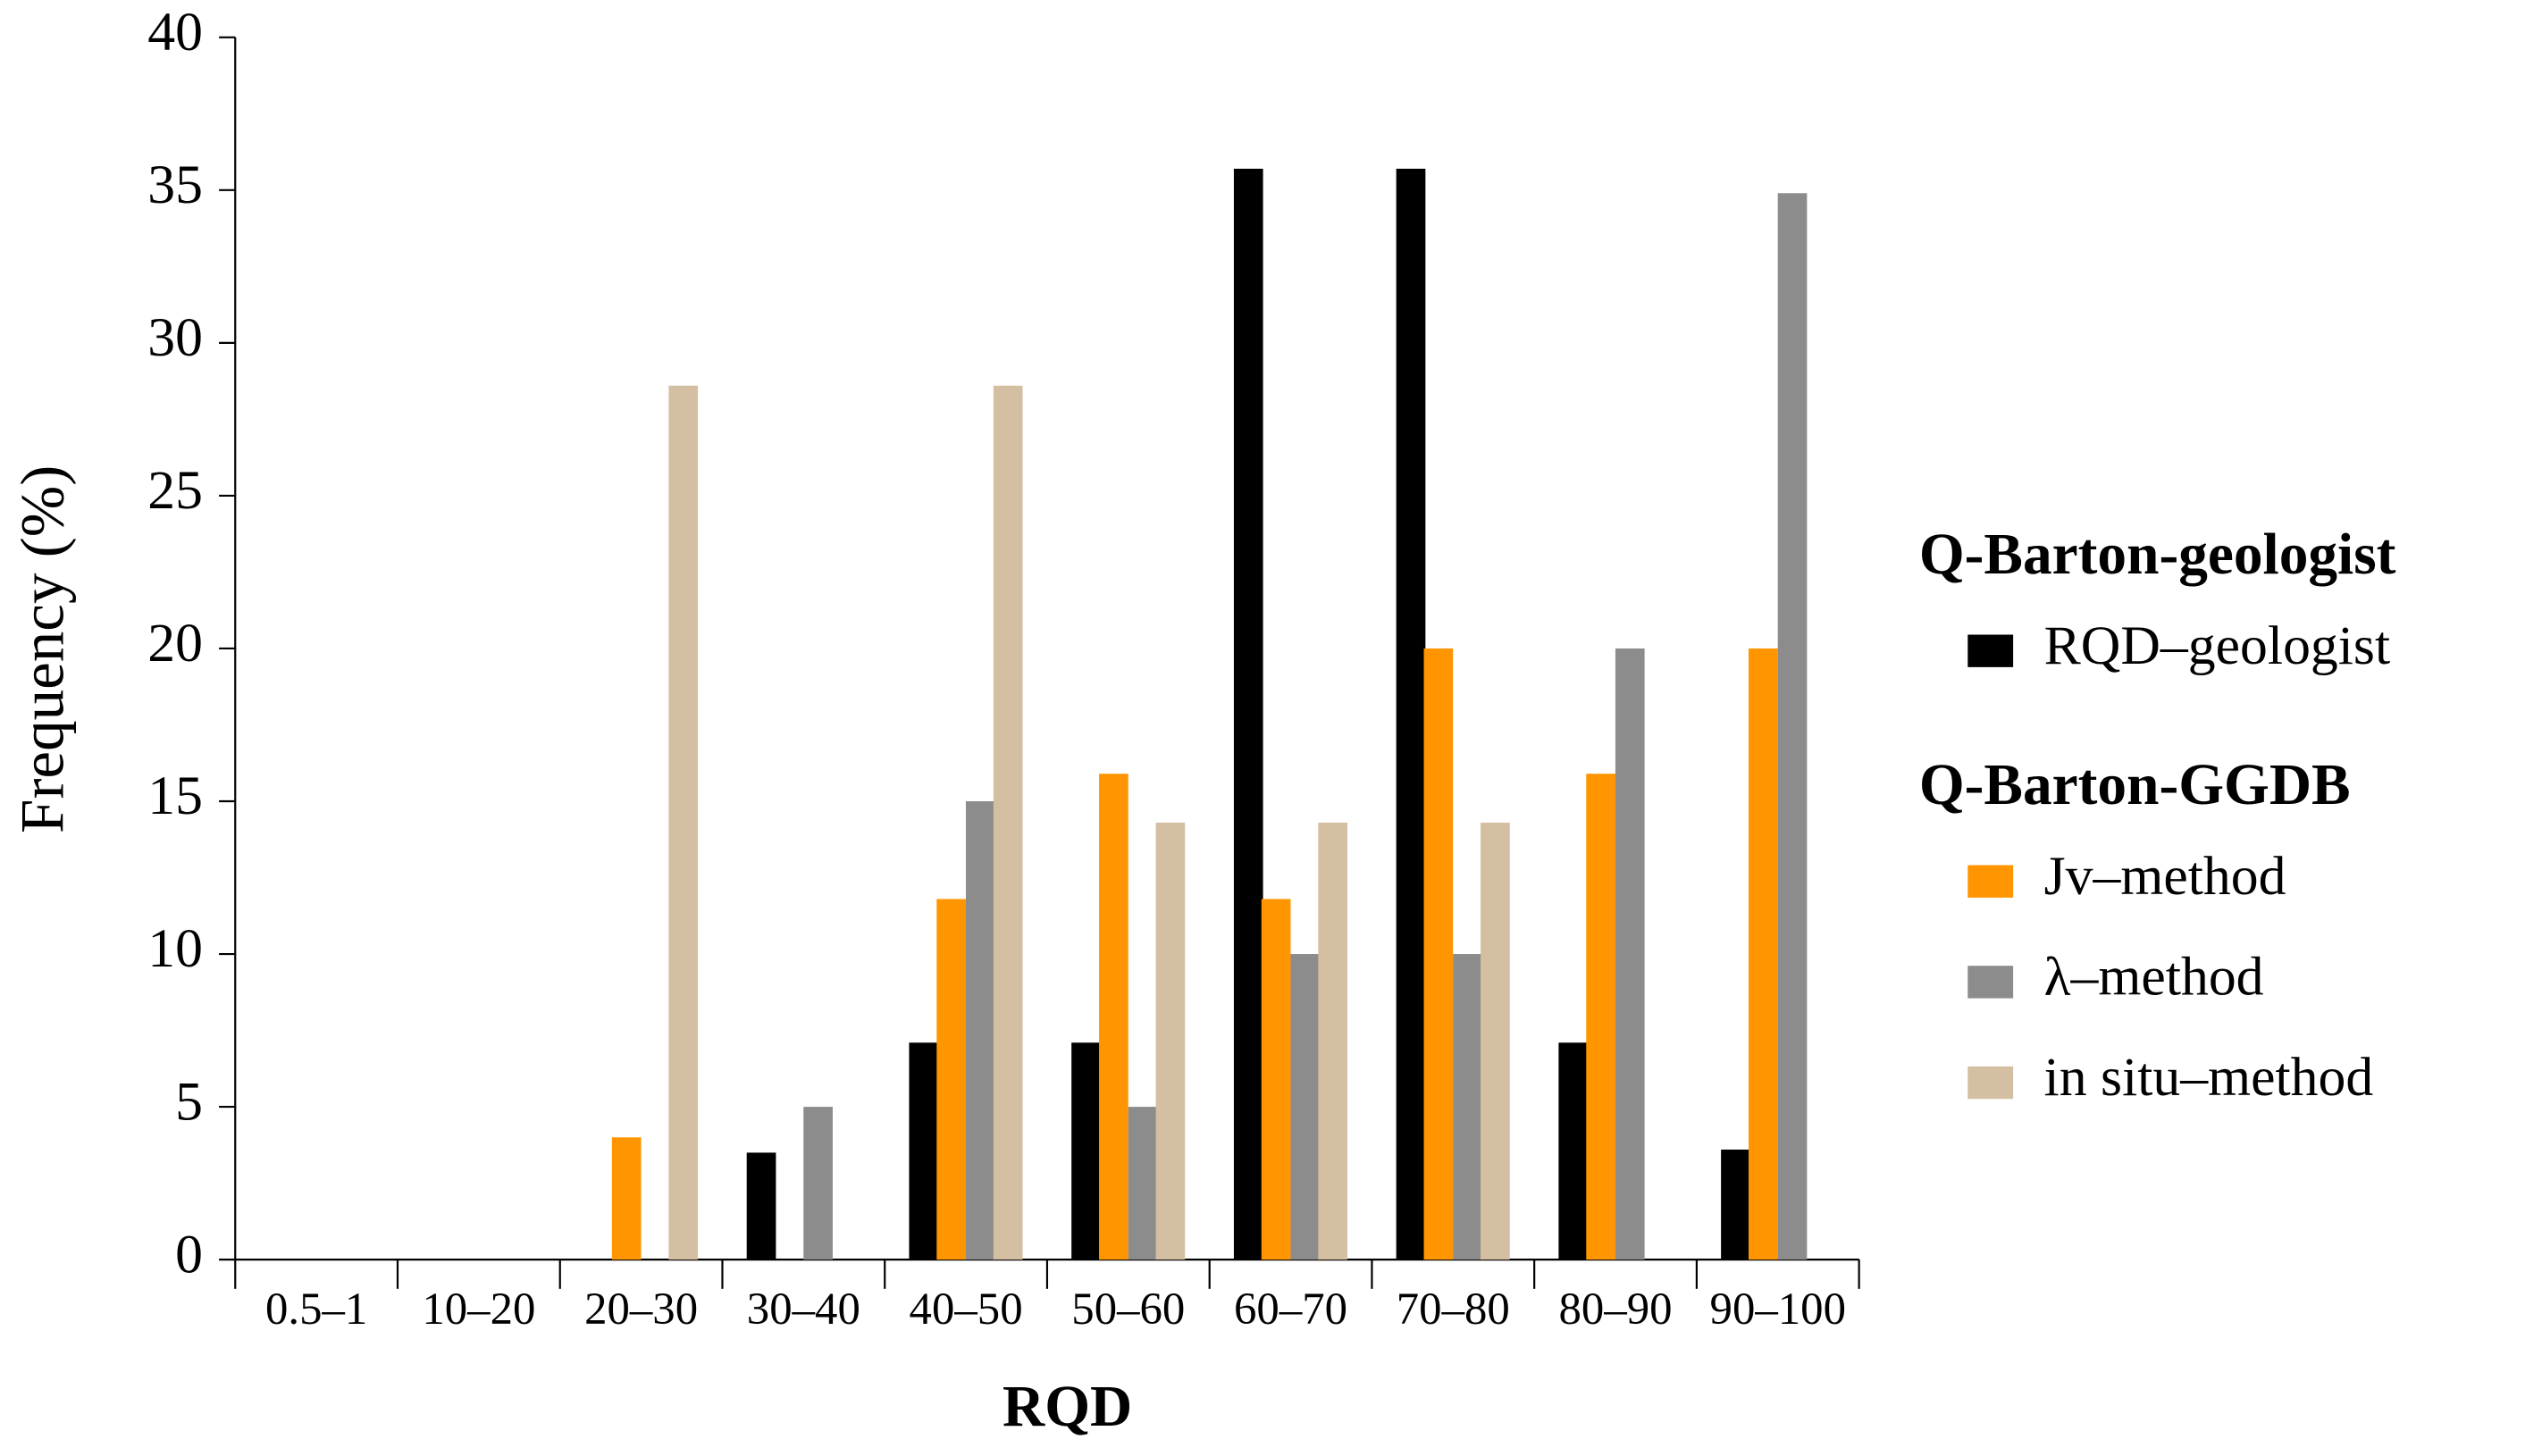 This screenshot has width=2542, height=1456. What do you see at coordinates (478, 1309) in the screenshot?
I see `x-tick-label: 10–20` at bounding box center [478, 1309].